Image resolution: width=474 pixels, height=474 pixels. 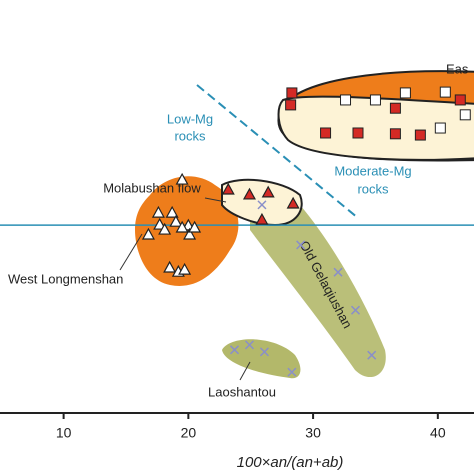 I want to click on region-label: West Longmenshan, so click(x=65, y=278).